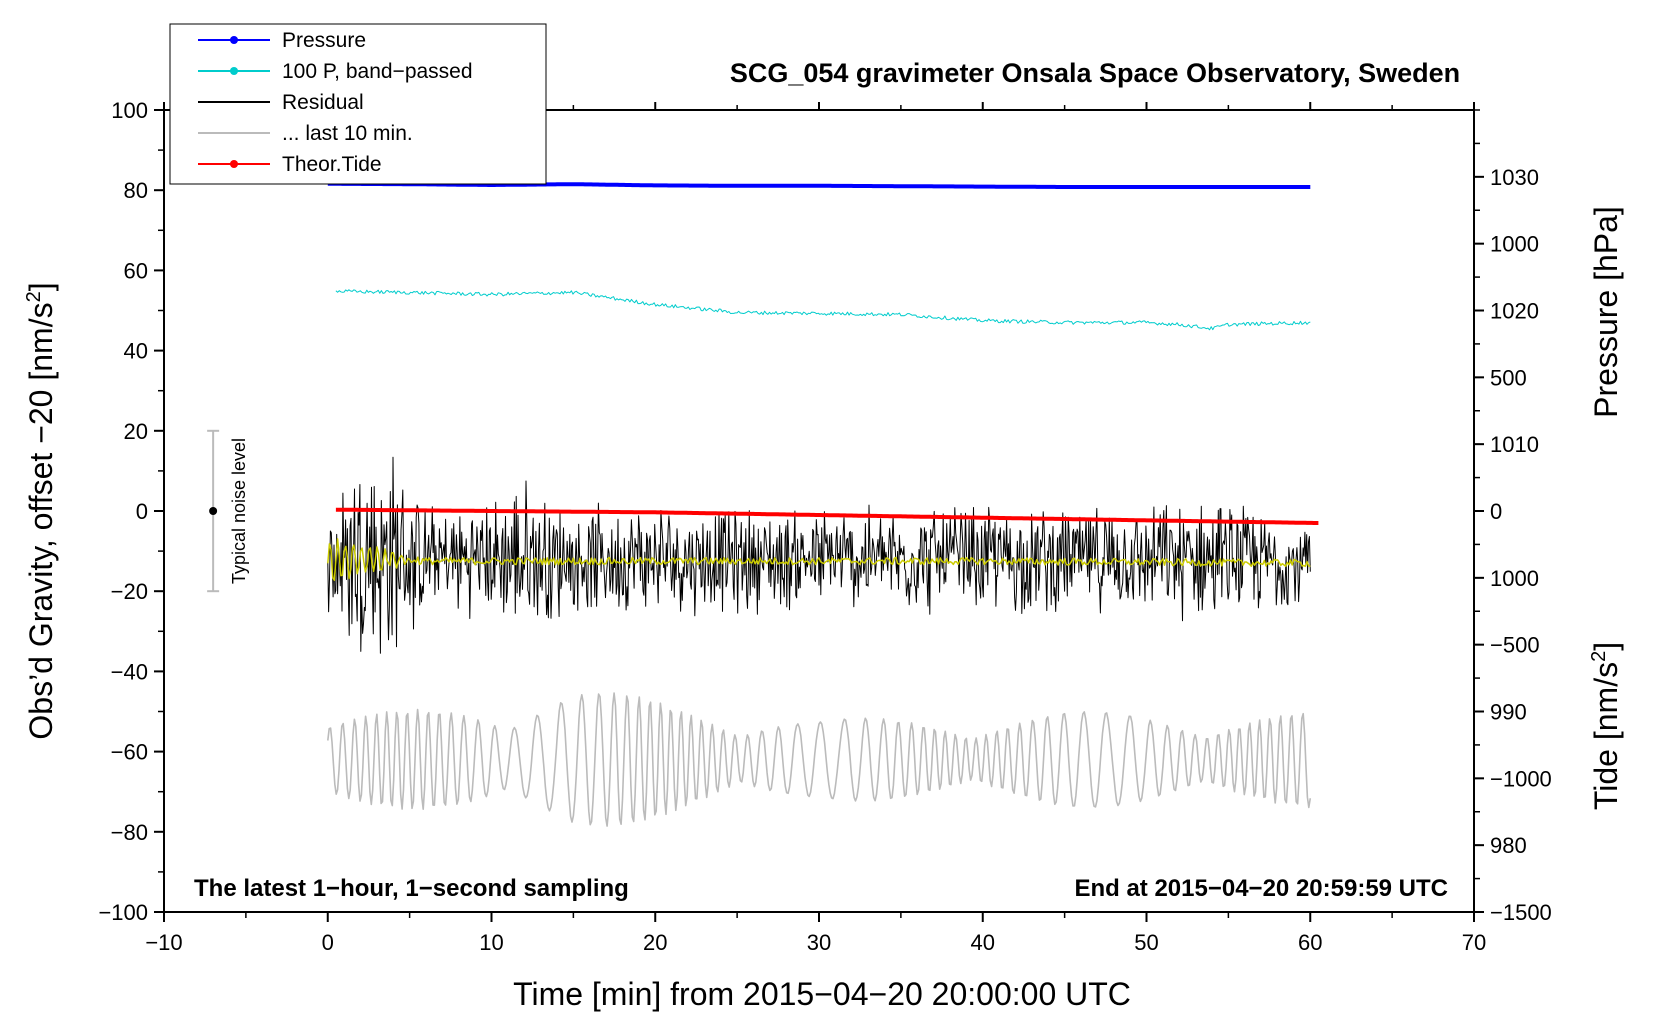 This screenshot has height=1020, width=1660. I want to click on y-tick-label-left: −100, so click(123, 912).